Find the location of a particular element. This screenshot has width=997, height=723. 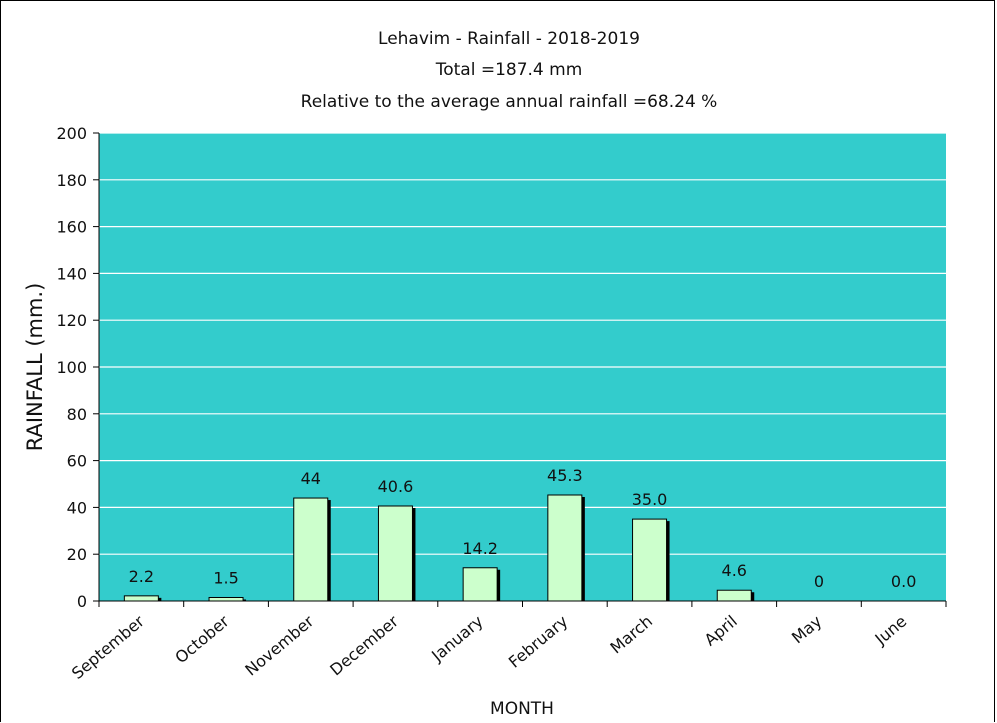

y-tick-label: 140 is located at coordinates (71, 273).